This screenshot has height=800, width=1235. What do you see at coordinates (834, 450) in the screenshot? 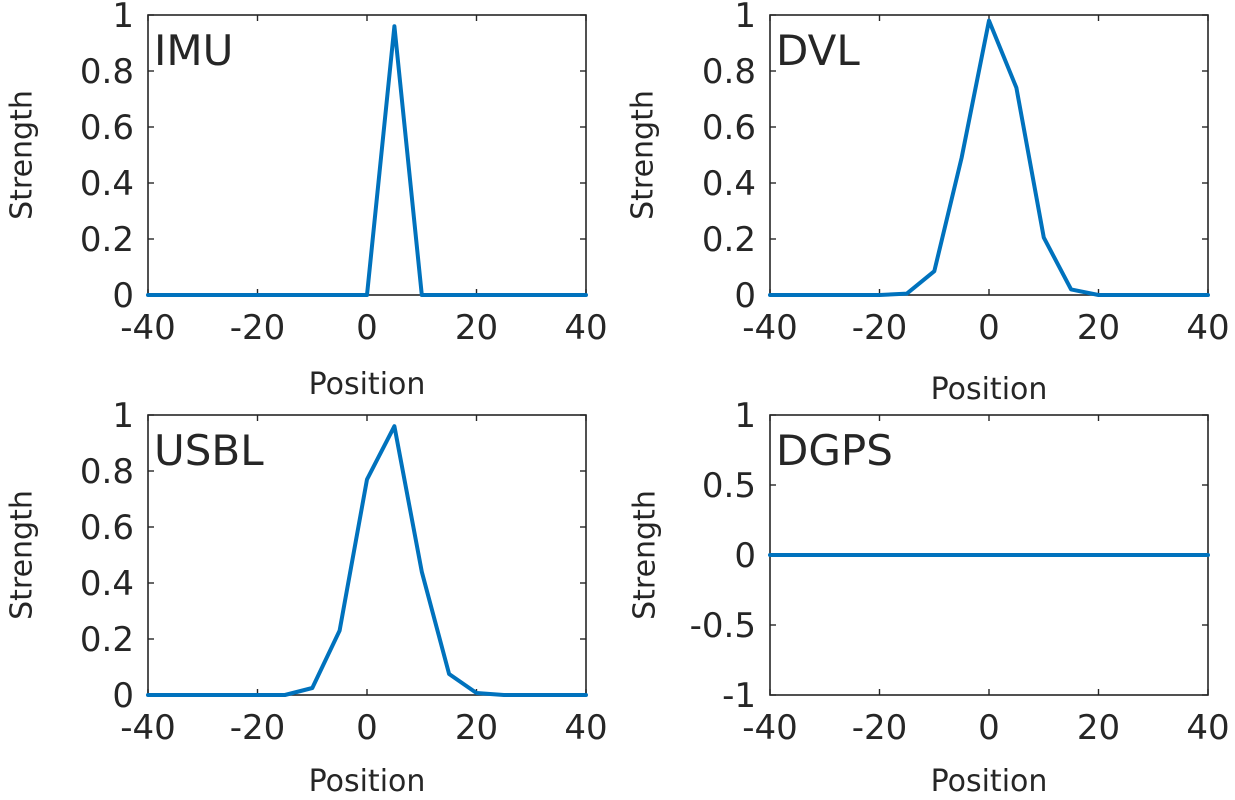
I see `panel-label: DGPS` at bounding box center [834, 450].